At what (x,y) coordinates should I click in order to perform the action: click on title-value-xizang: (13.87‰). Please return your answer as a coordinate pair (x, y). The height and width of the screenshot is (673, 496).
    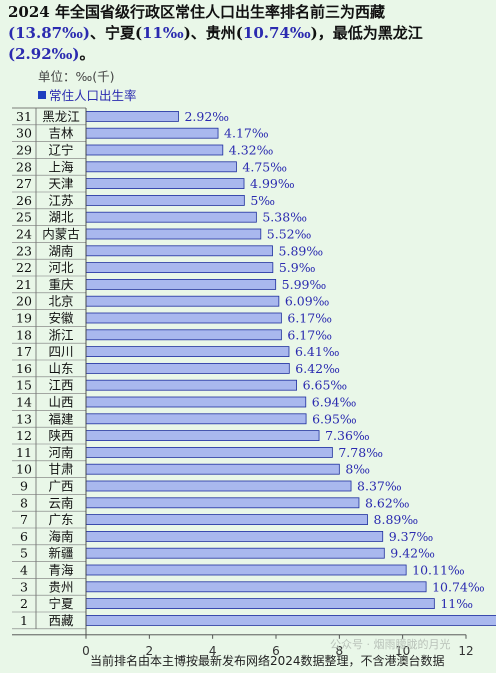
    Looking at the image, I should click on (49, 33).